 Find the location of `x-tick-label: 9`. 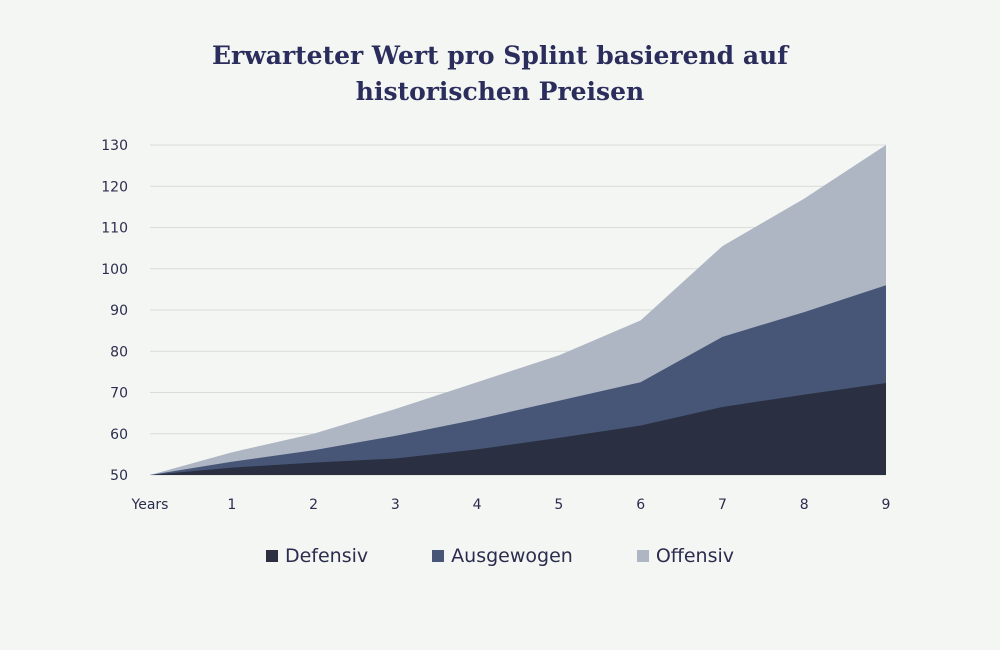

x-tick-label: 9 is located at coordinates (886, 505).